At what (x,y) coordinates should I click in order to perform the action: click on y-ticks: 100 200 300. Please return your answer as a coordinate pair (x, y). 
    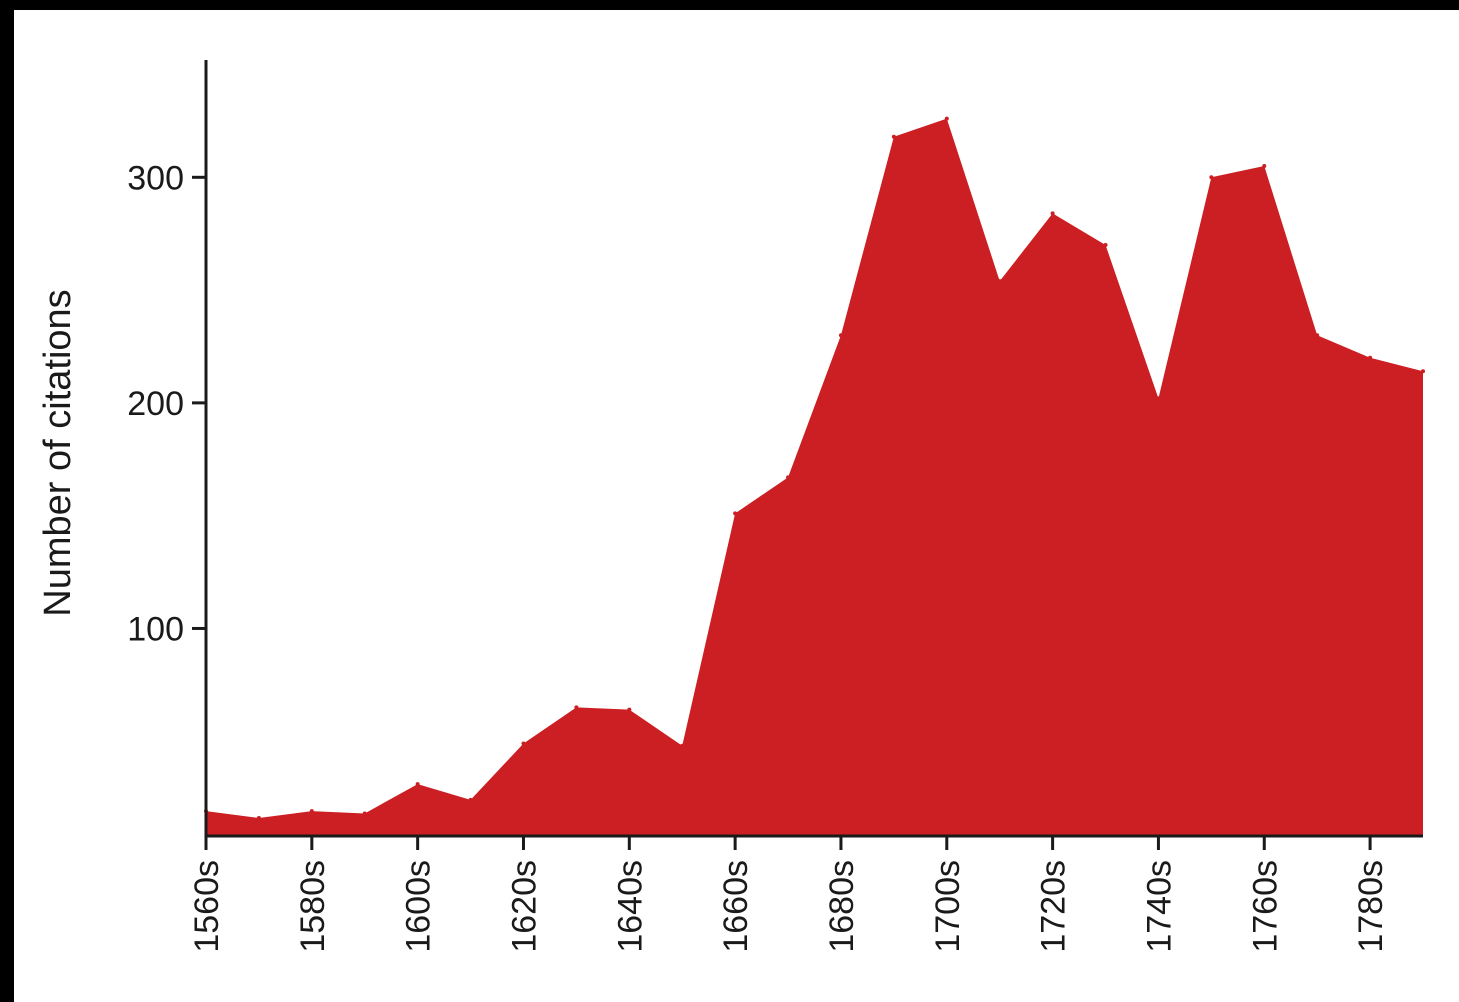
    Looking at the image, I should click on (166, 403).